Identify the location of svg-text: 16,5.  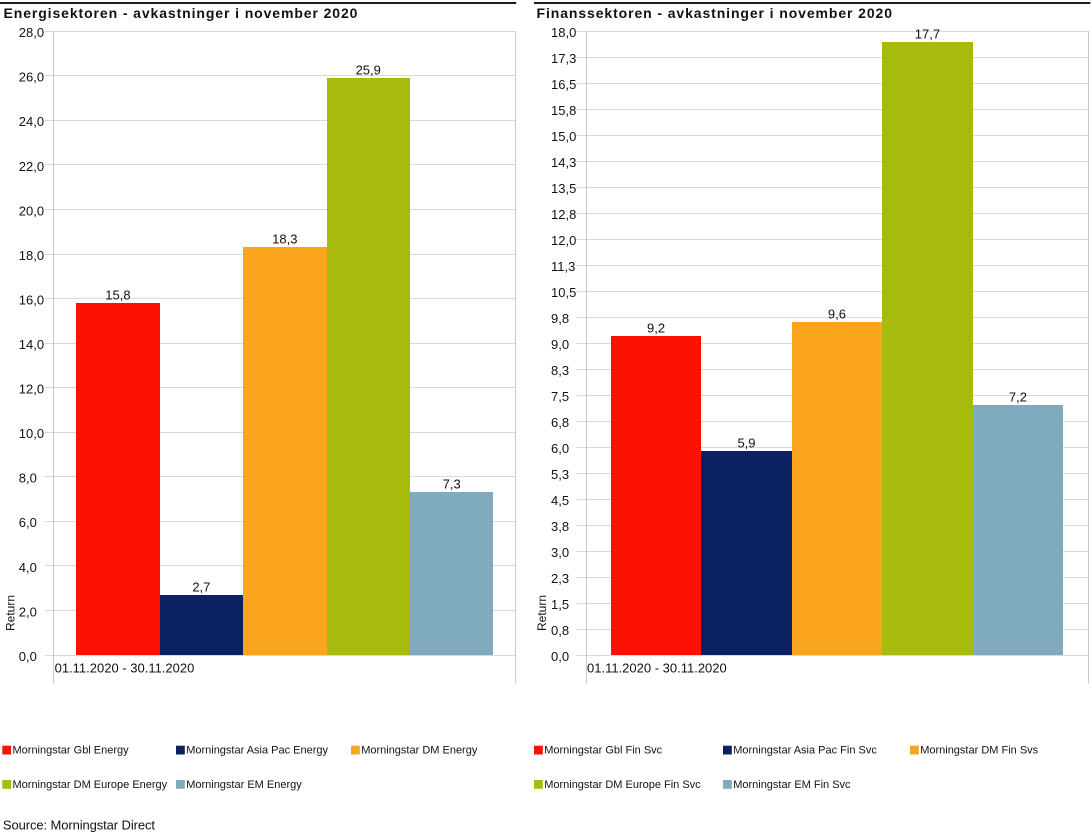
(563, 84).